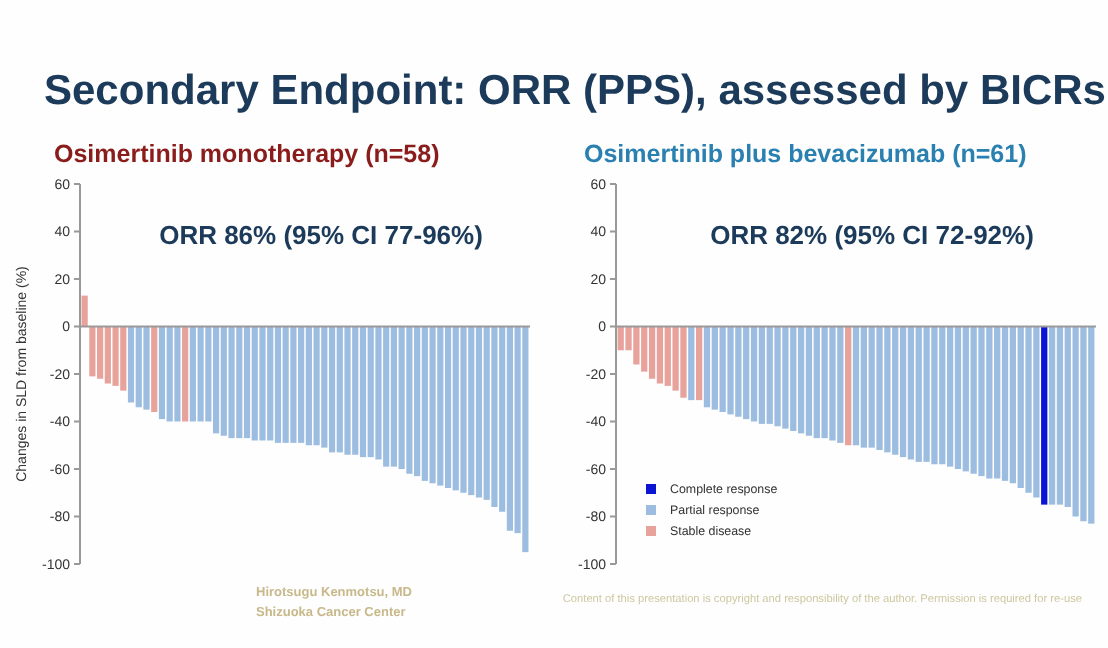 The image size is (1108, 648). What do you see at coordinates (575, 91) in the screenshot?
I see `chart-title: Secondary Endpoint: ORR (PPS), assessed by BICRs` at bounding box center [575, 91].